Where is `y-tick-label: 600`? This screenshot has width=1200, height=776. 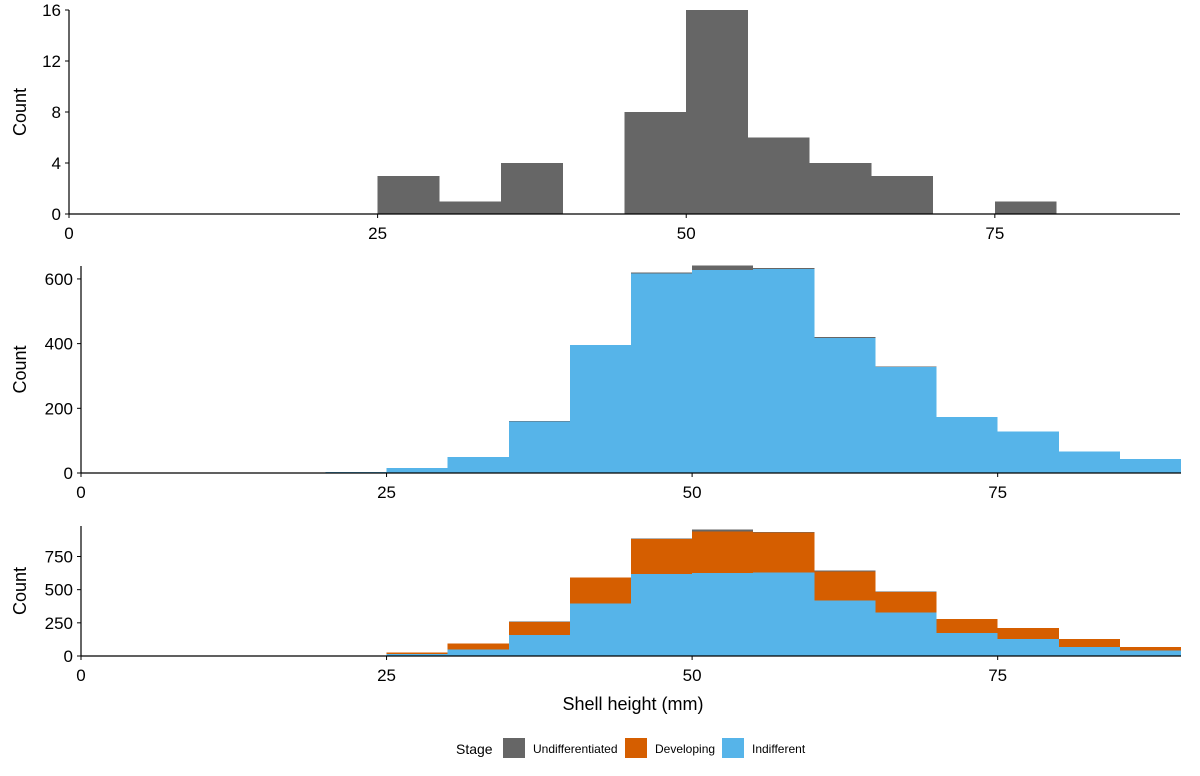 y-tick-label: 600 is located at coordinates (59, 279).